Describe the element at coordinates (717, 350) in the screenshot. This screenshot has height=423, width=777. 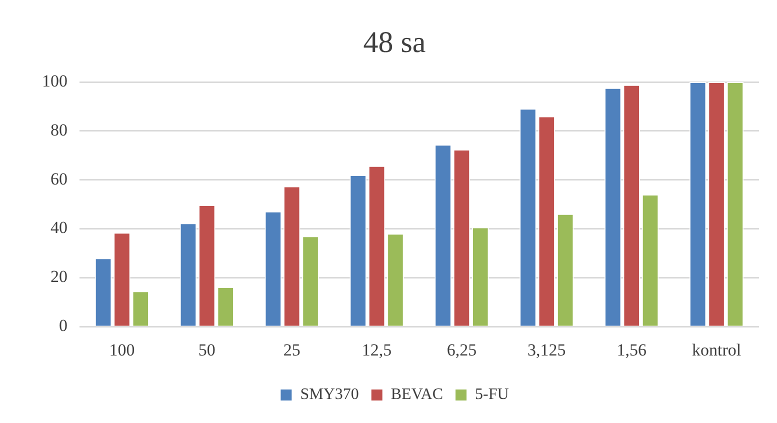
I see `x-tick-label: kontrol` at that location.